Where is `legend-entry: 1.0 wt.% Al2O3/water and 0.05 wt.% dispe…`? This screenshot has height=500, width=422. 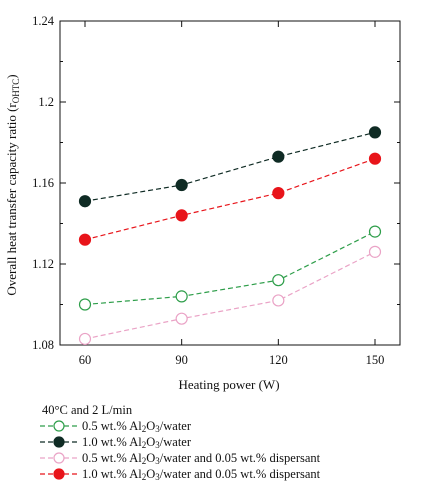 legend-entry: 1.0 wt.% Al2O3/water and 0.05 wt.% dispe… is located at coordinates (228, 474).